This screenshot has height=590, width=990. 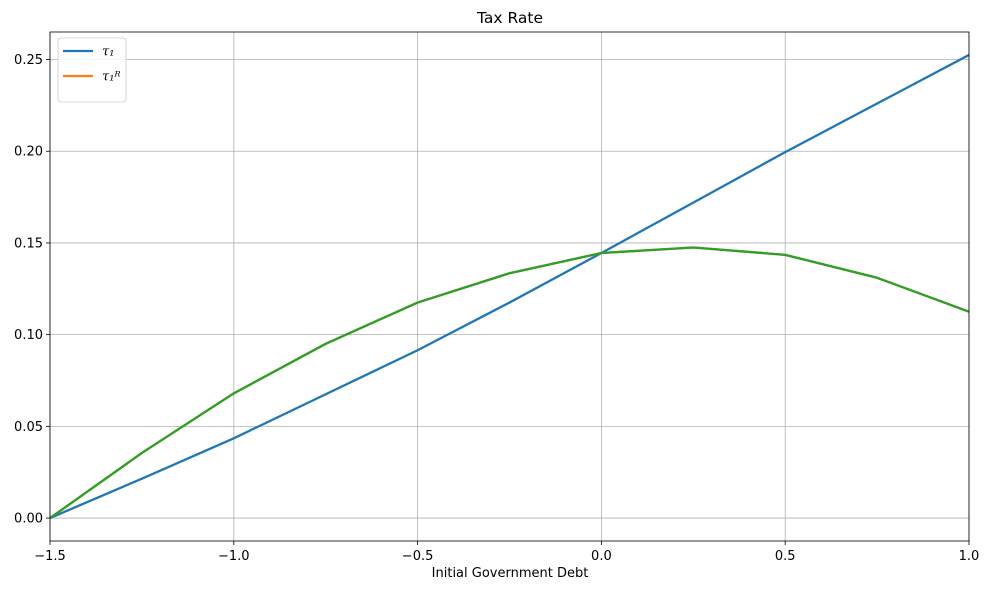 I want to click on legend-box, so click(x=92, y=70).